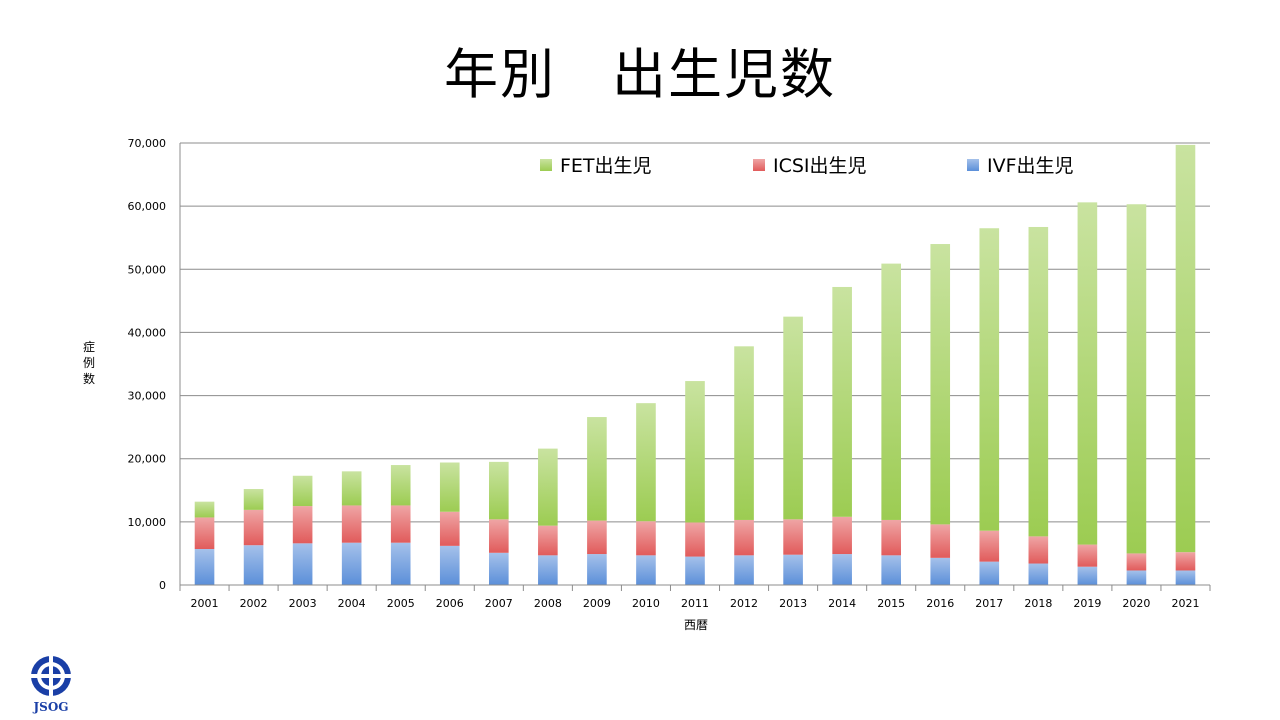  Describe the element at coordinates (450, 603) in the screenshot. I see `x-tick-label: 2006` at that location.